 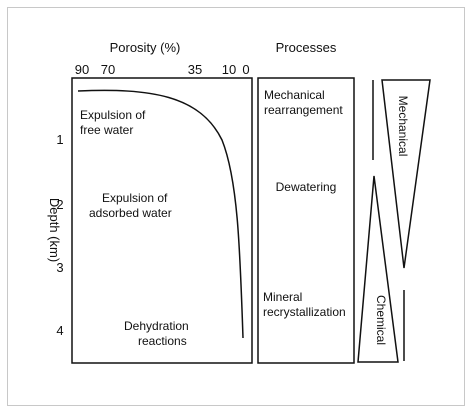 I want to click on wedge-label-mechanical: Mechanical, so click(x=403, y=126).